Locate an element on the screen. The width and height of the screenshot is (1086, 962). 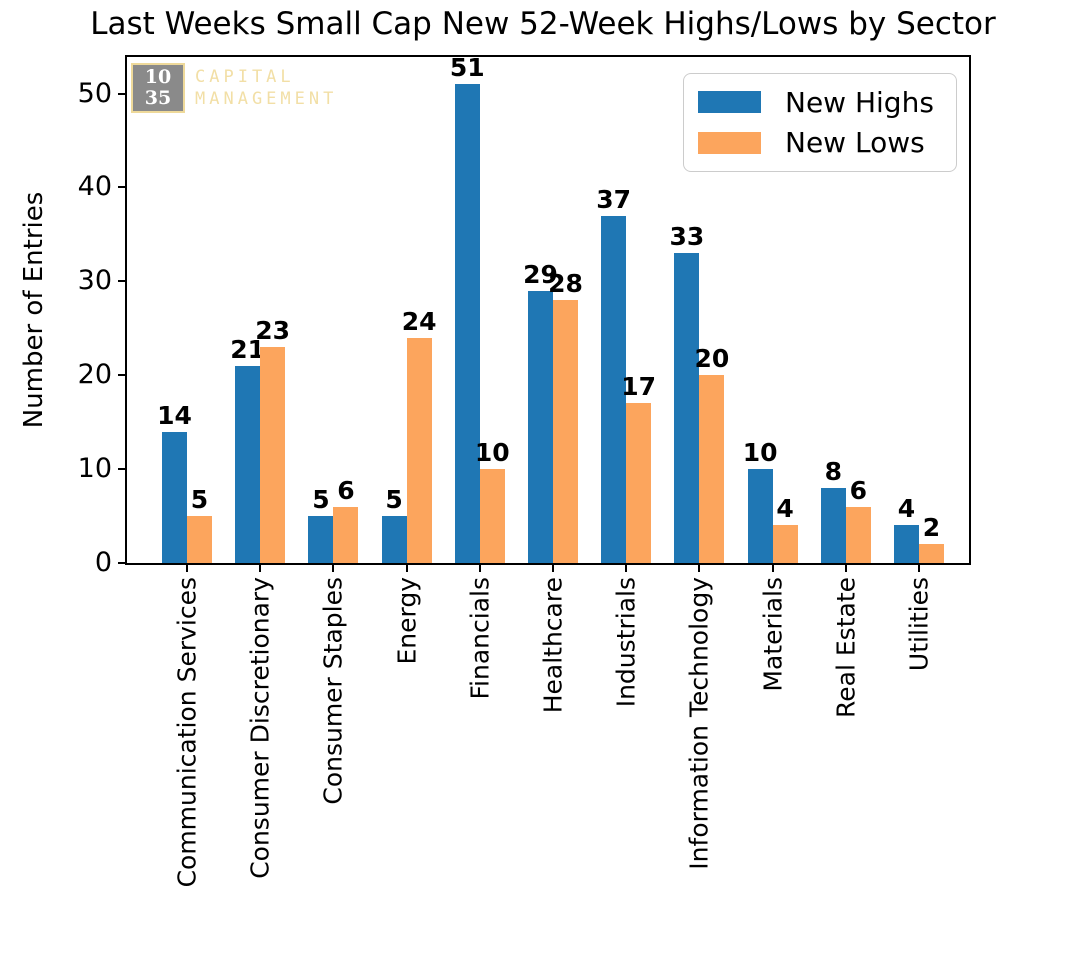
bar-value-label: 23 is located at coordinates (273, 331).